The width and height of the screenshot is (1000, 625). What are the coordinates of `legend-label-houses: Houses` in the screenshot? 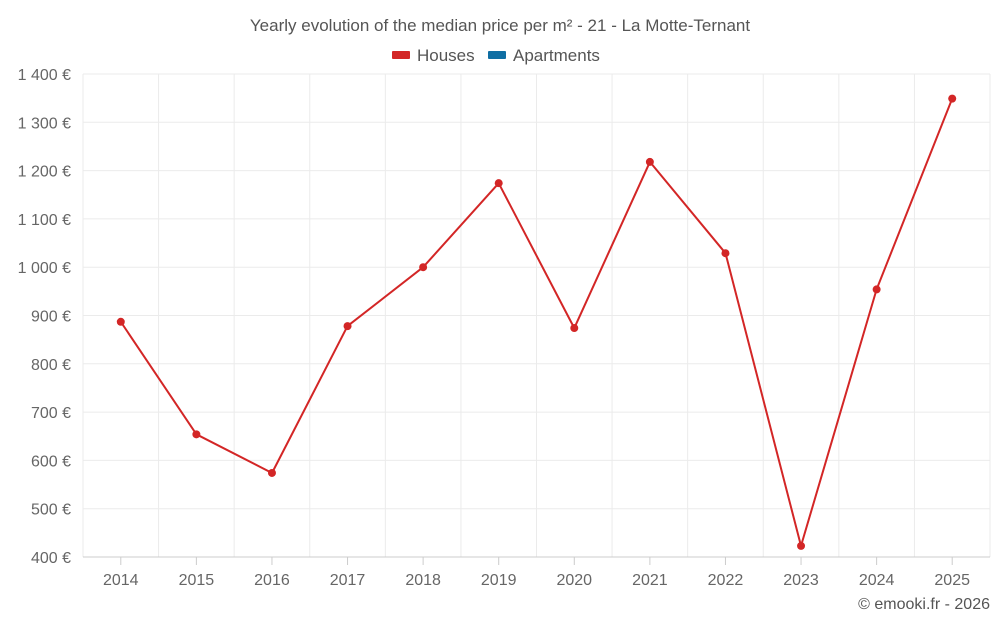 It's located at (446, 55).